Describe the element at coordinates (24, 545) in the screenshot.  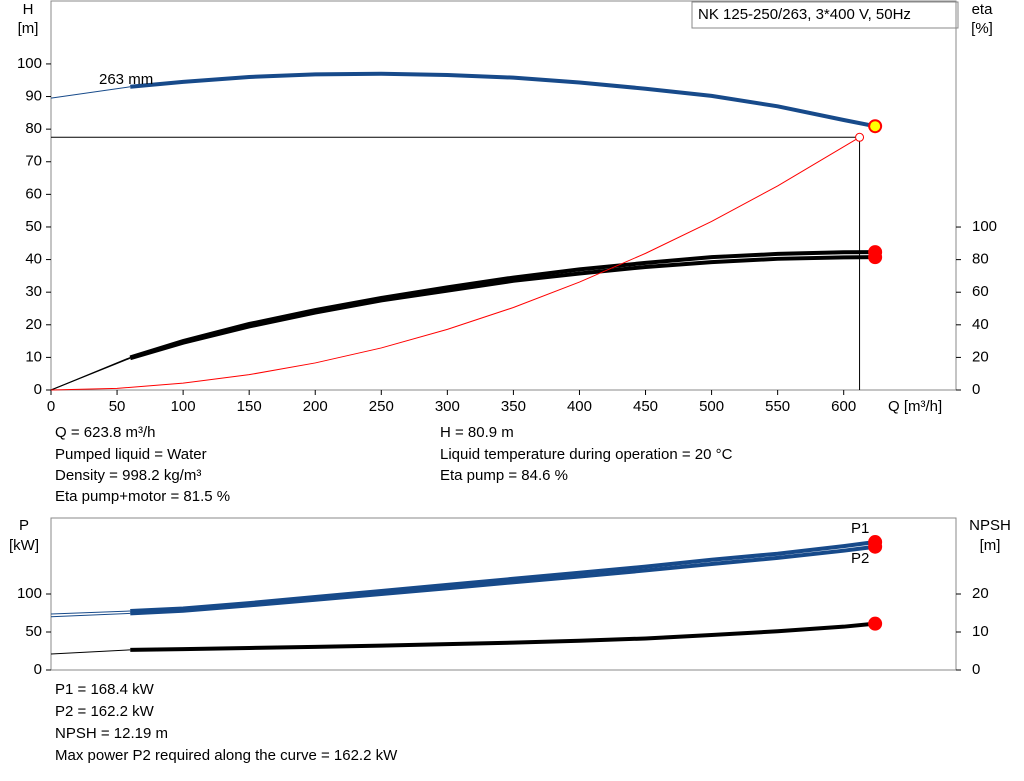
I see `y-axis-label: [kW]` at that location.